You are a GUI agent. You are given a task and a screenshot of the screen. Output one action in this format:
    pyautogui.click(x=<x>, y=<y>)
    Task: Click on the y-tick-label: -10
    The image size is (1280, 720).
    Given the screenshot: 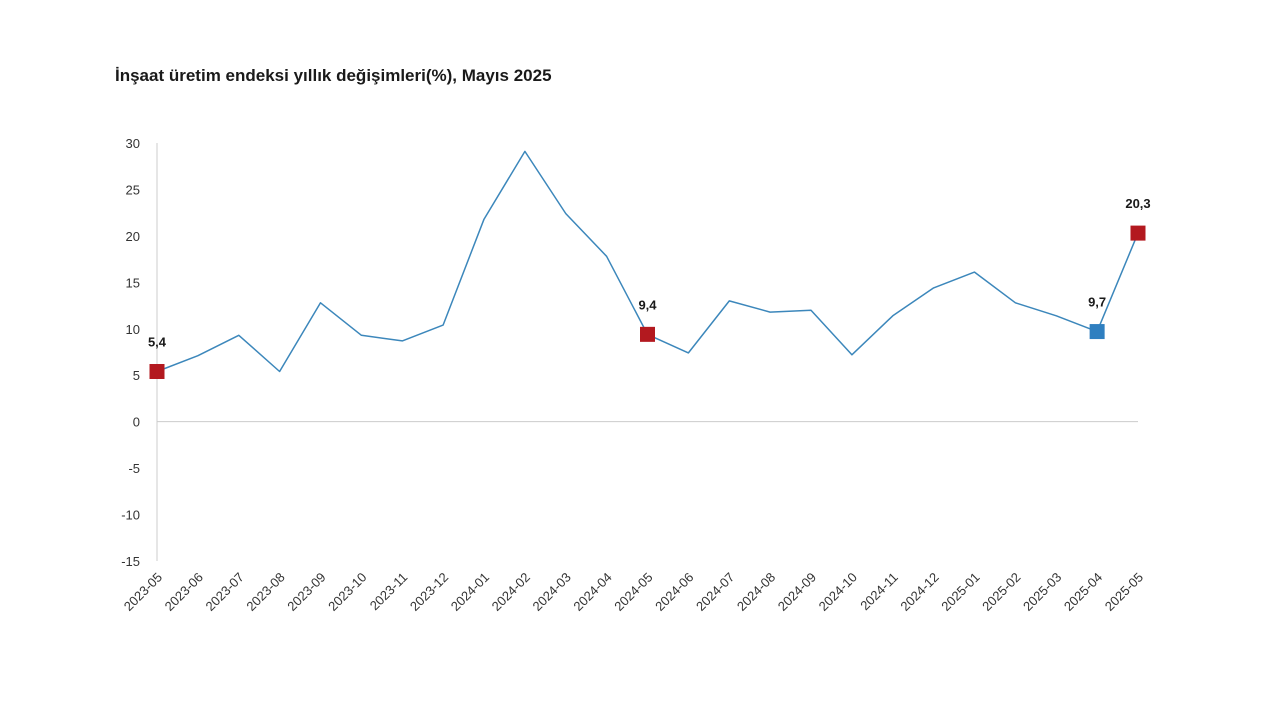 What is the action you would take?
    pyautogui.click(x=130, y=515)
    